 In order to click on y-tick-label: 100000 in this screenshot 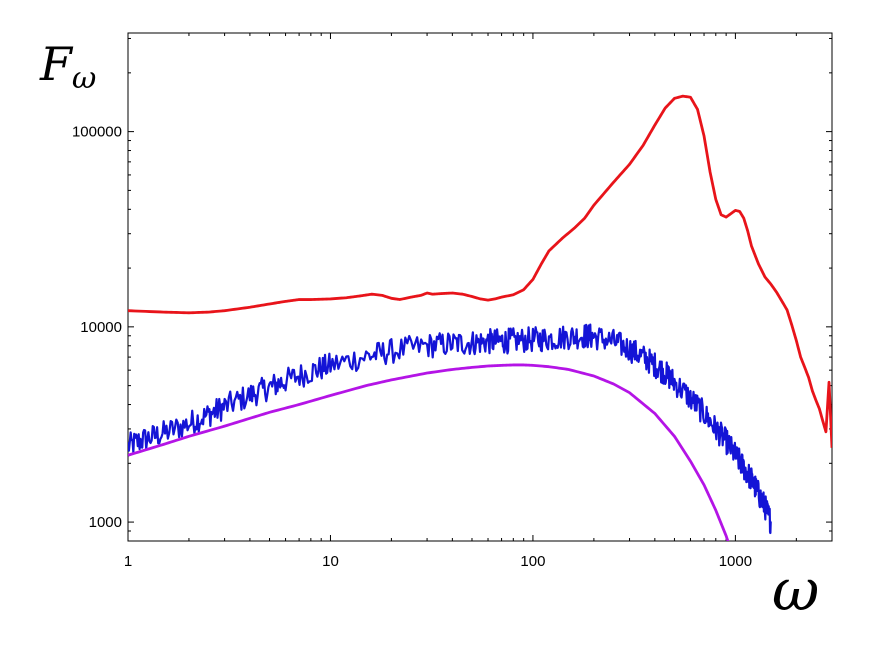, I will do `click(97, 132)`.